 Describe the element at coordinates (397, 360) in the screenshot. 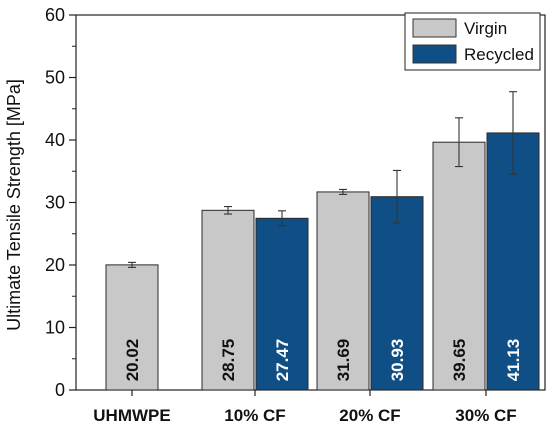

I see `bar-value-label: 30.93` at that location.